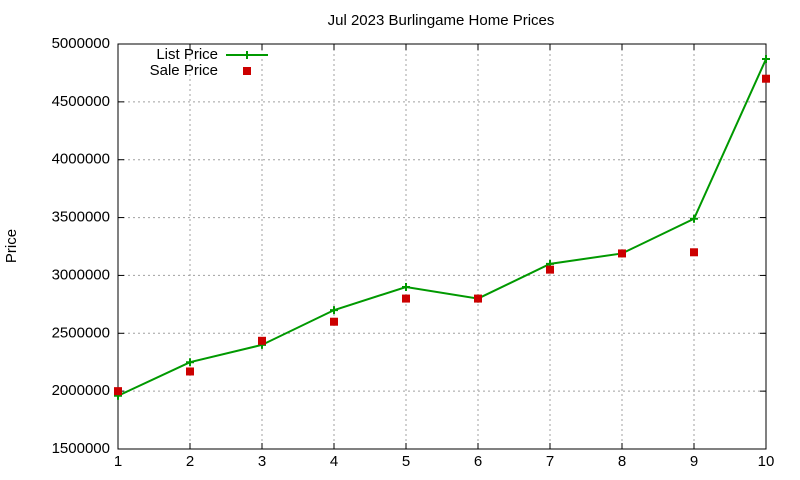  What do you see at coordinates (11, 246) in the screenshot?
I see `y-axis-label: Price` at bounding box center [11, 246].